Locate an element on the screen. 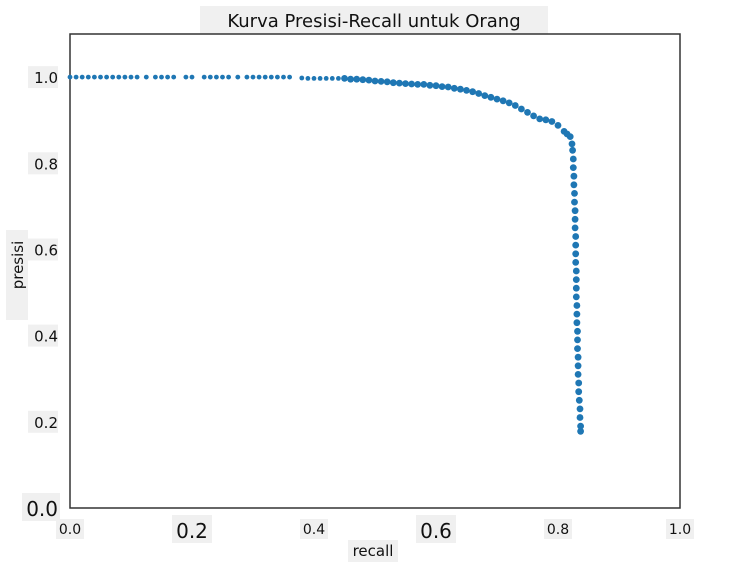 The width and height of the screenshot is (729, 565). x-axis-label: recall is located at coordinates (373, 551).